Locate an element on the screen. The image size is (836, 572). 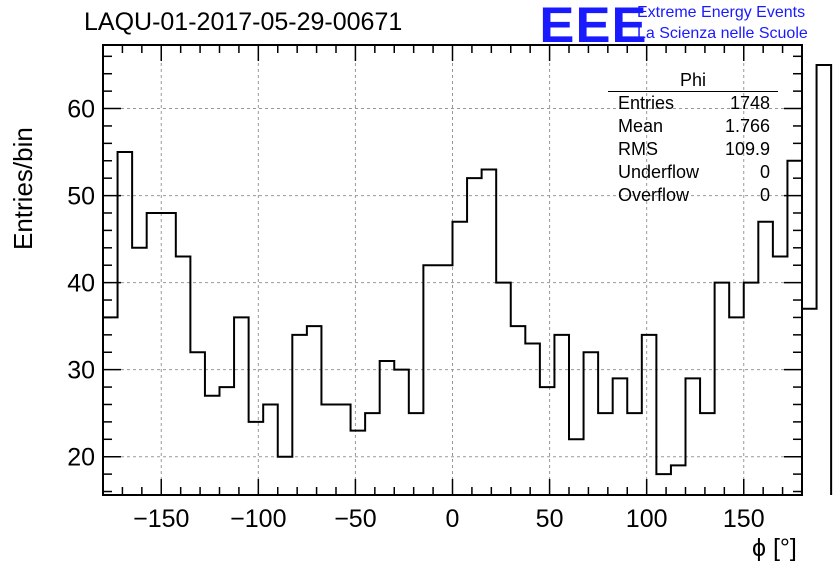
stats-label: RMS is located at coordinates (638, 149).